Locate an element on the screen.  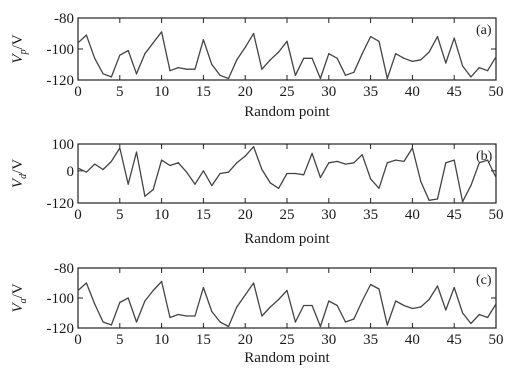
panel-label: (a) is located at coordinates (484, 30).